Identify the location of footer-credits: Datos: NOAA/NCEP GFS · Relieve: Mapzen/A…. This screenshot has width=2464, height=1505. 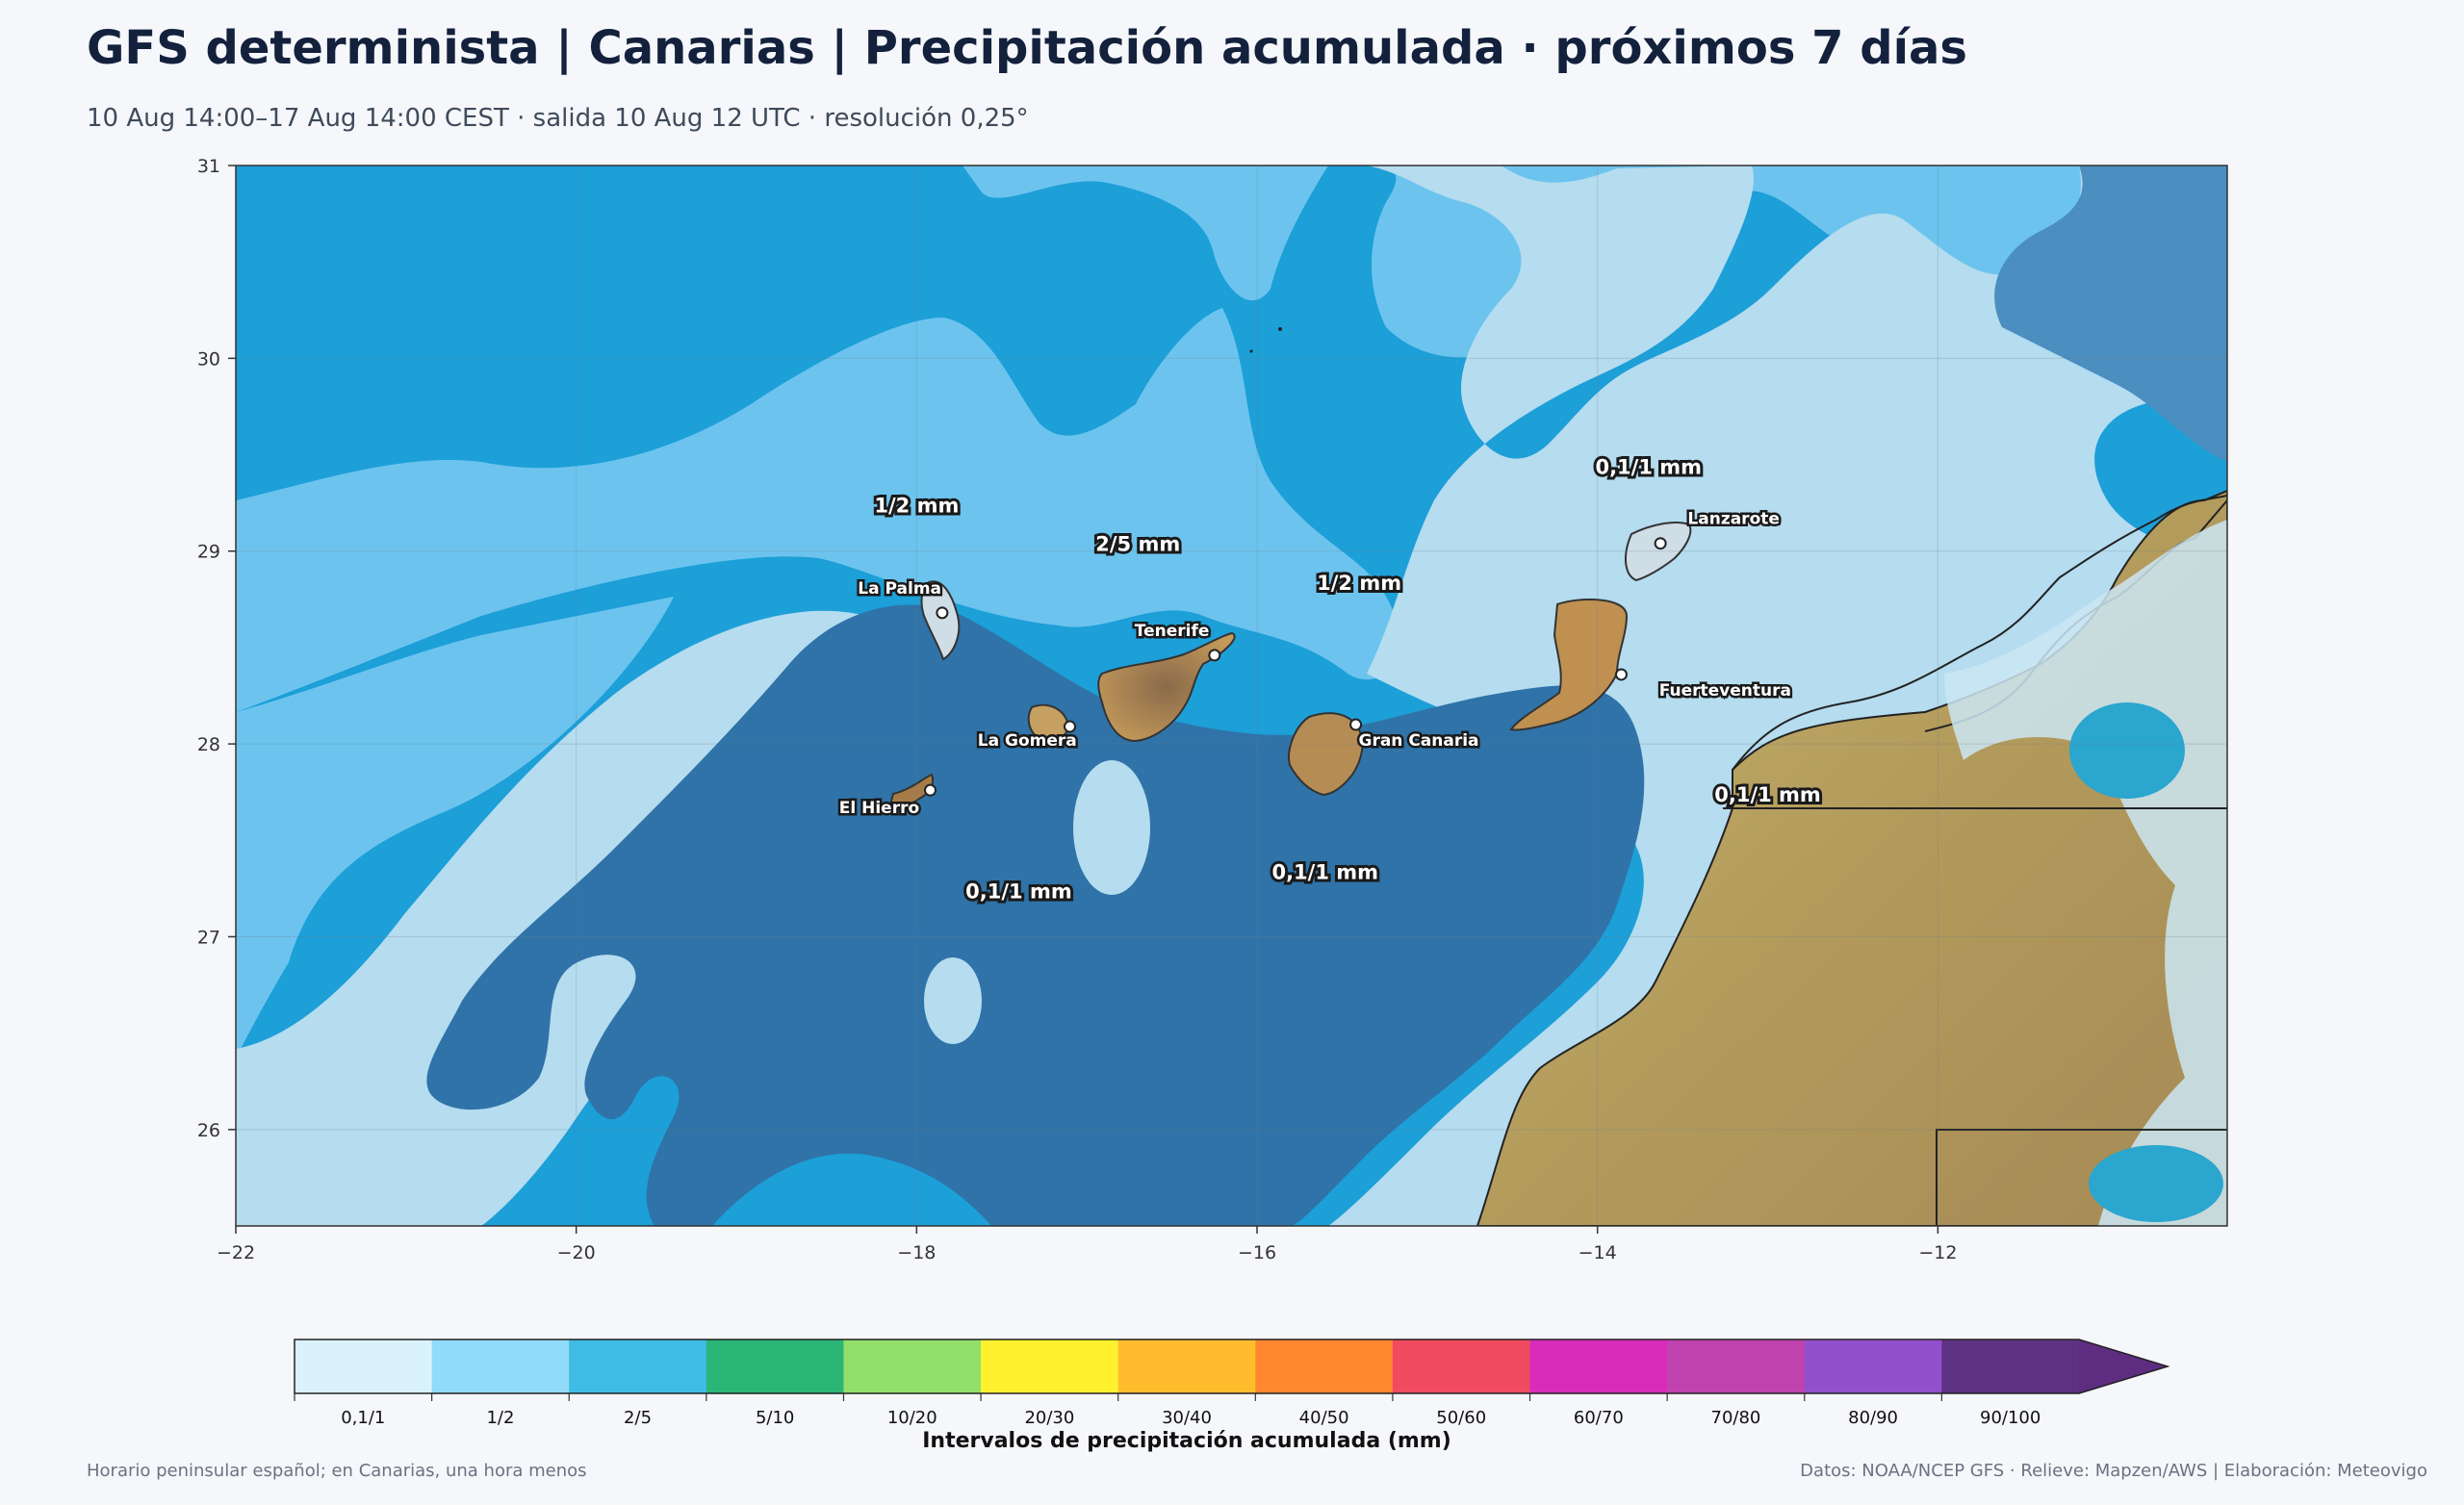
(2113, 1471).